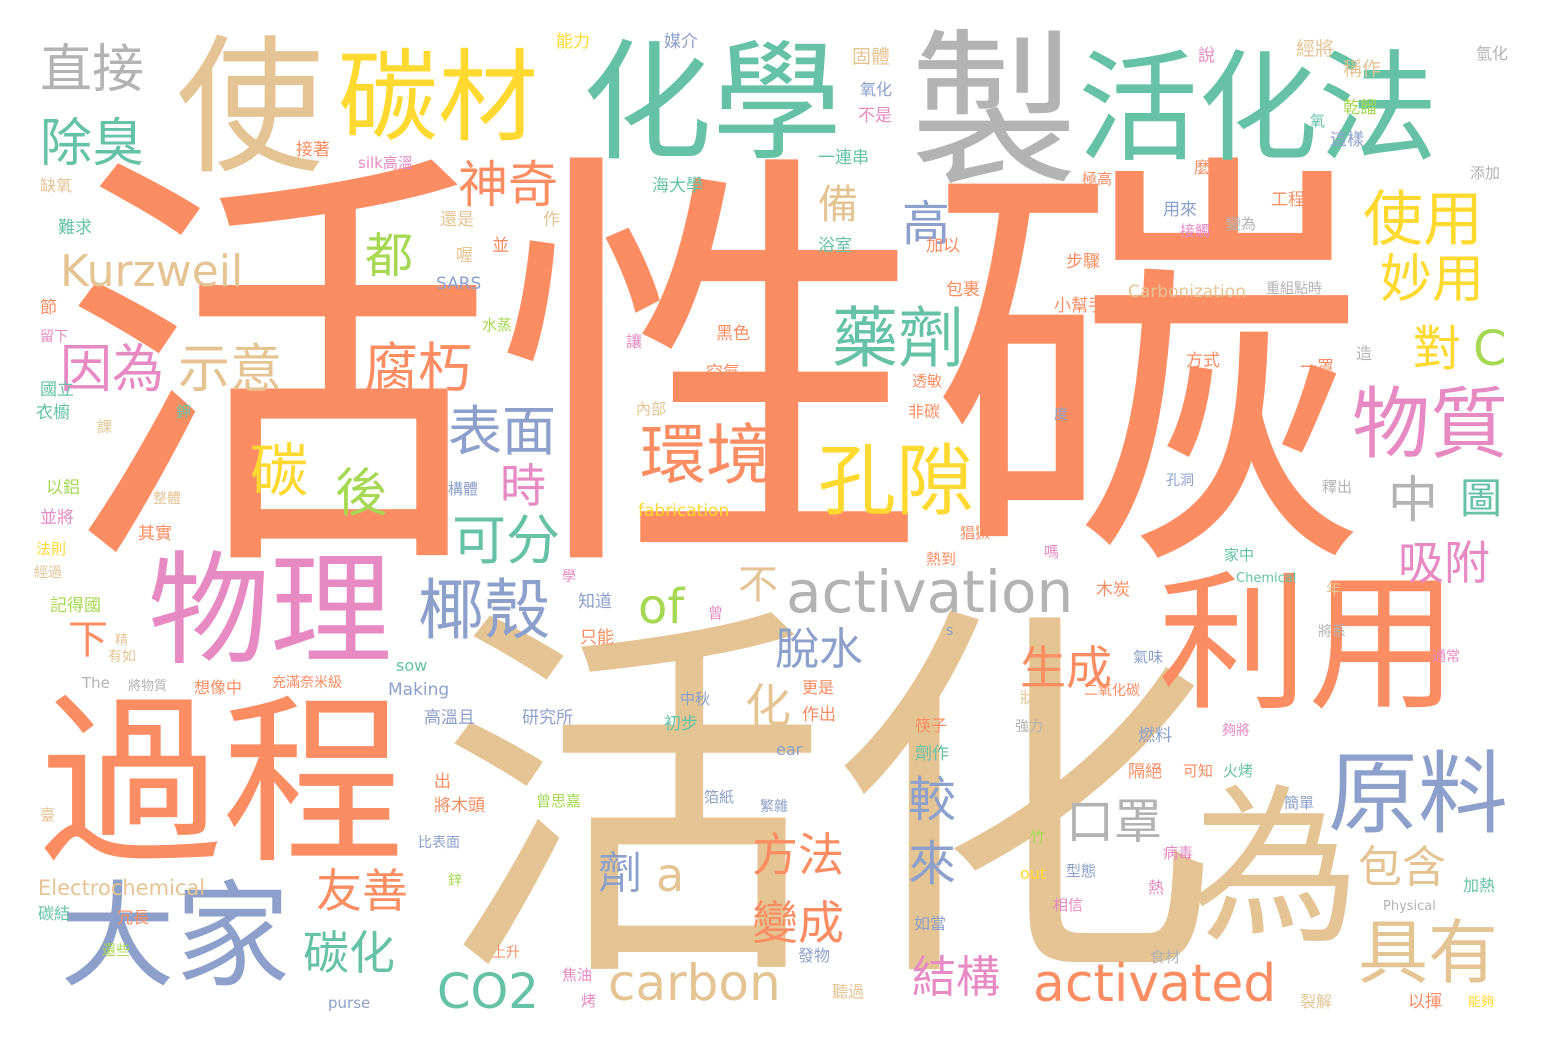 This screenshot has width=1548, height=1052. I want to click on word: 小幫手, so click(1079, 306).